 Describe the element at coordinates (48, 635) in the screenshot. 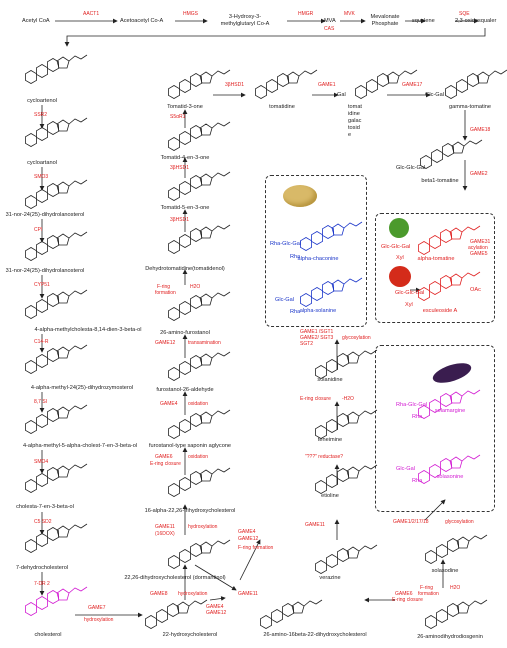

I see `cholesterol: cholesterol` at that location.